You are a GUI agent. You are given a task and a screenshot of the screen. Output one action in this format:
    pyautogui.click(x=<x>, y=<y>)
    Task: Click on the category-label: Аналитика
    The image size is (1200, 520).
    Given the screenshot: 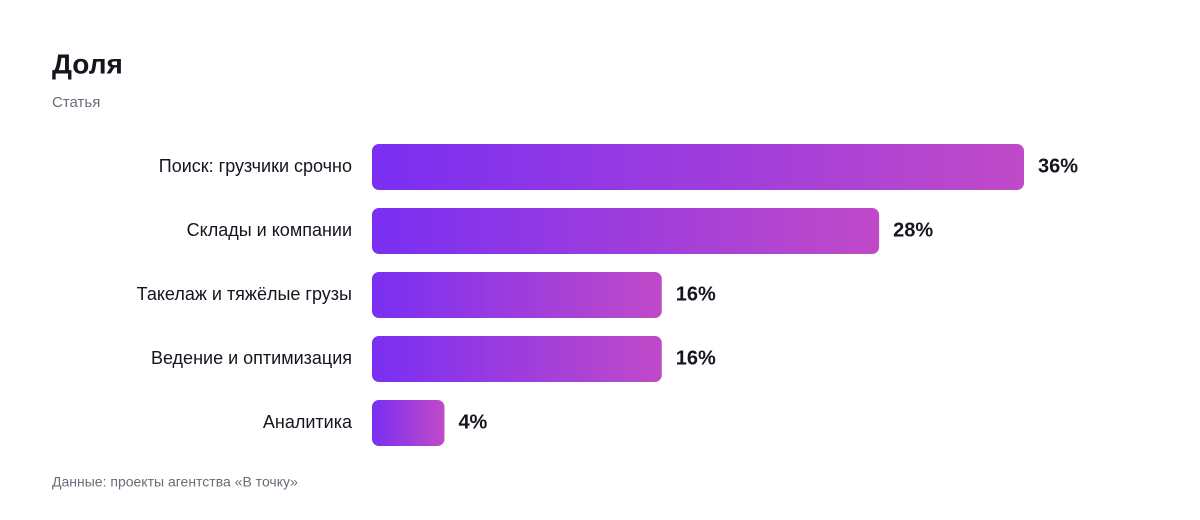 What is the action you would take?
    pyautogui.click(x=308, y=422)
    